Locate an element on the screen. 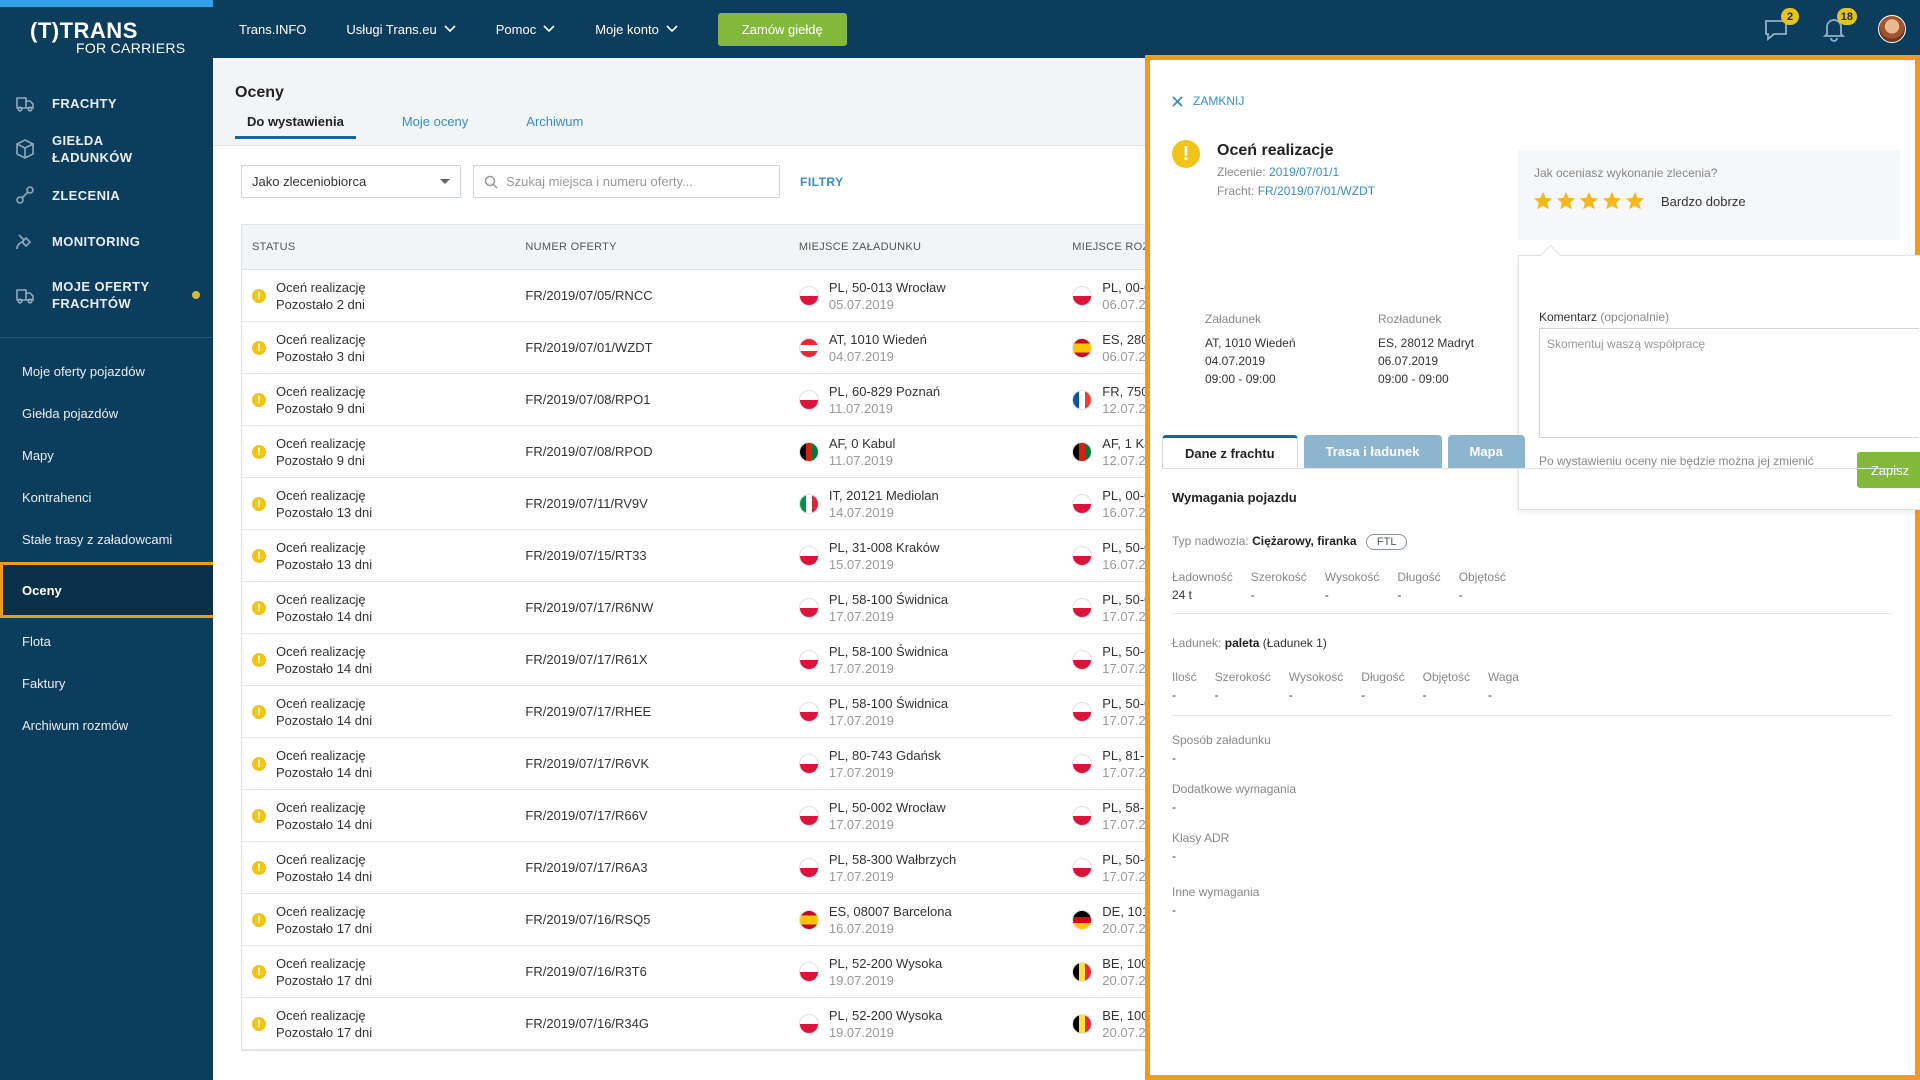 The width and height of the screenshot is (1920, 1080). loading-date: 04.07.2019 is located at coordinates (861, 356).